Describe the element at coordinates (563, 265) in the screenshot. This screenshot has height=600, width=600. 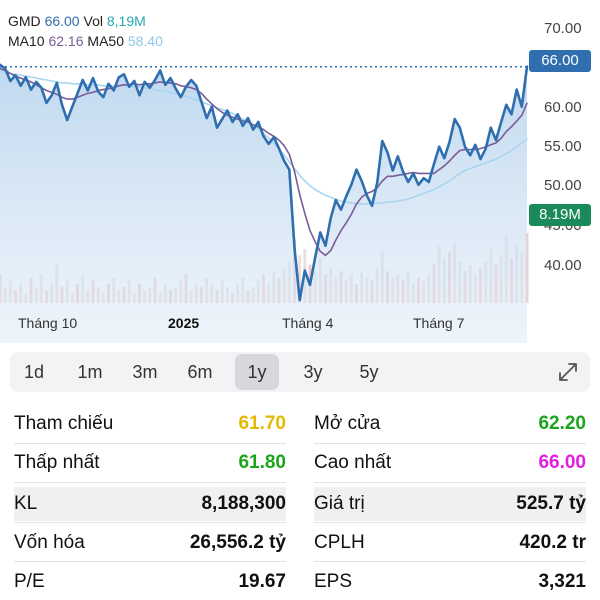
I see `y-tick-label: 40.00` at that location.